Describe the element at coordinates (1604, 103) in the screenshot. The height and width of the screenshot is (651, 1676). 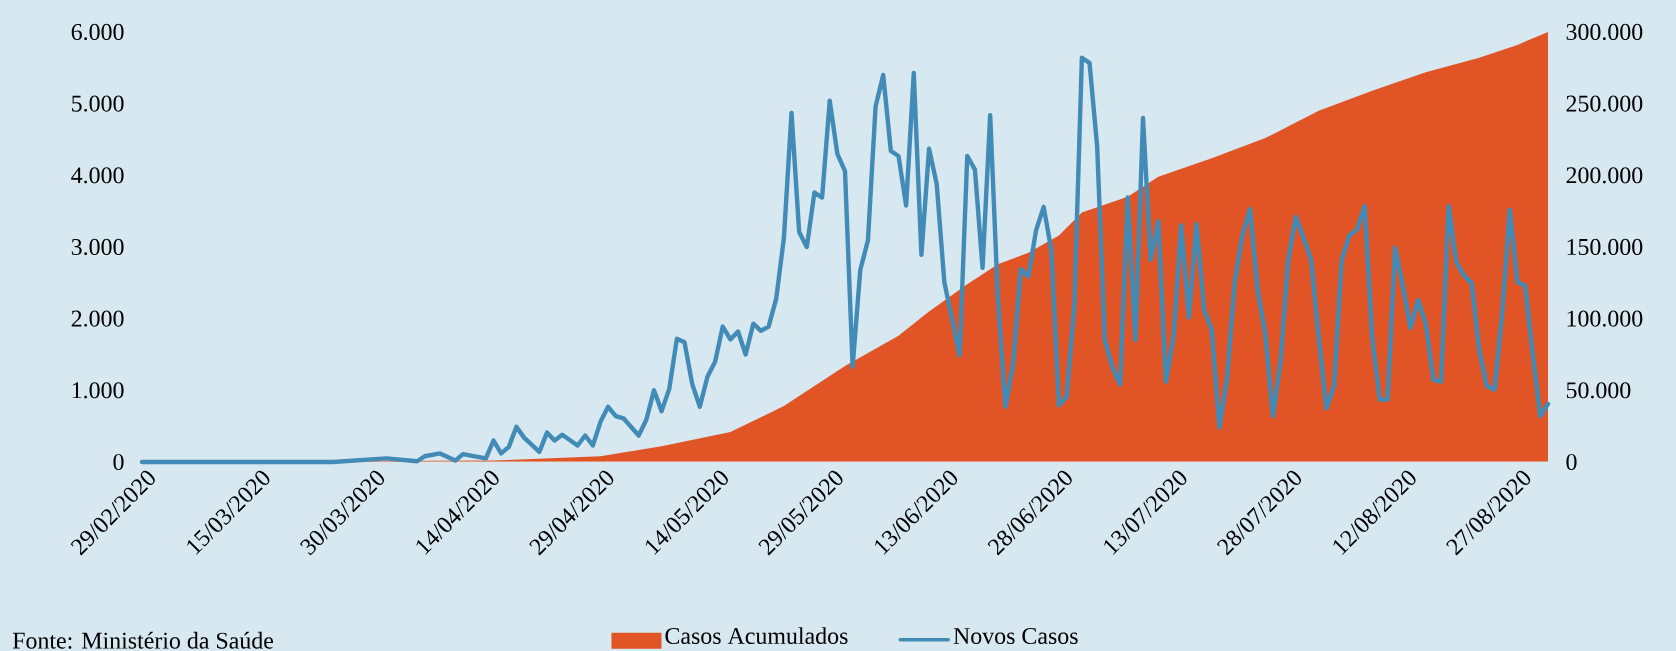
I see `y2-tick-label: 250.000` at that location.